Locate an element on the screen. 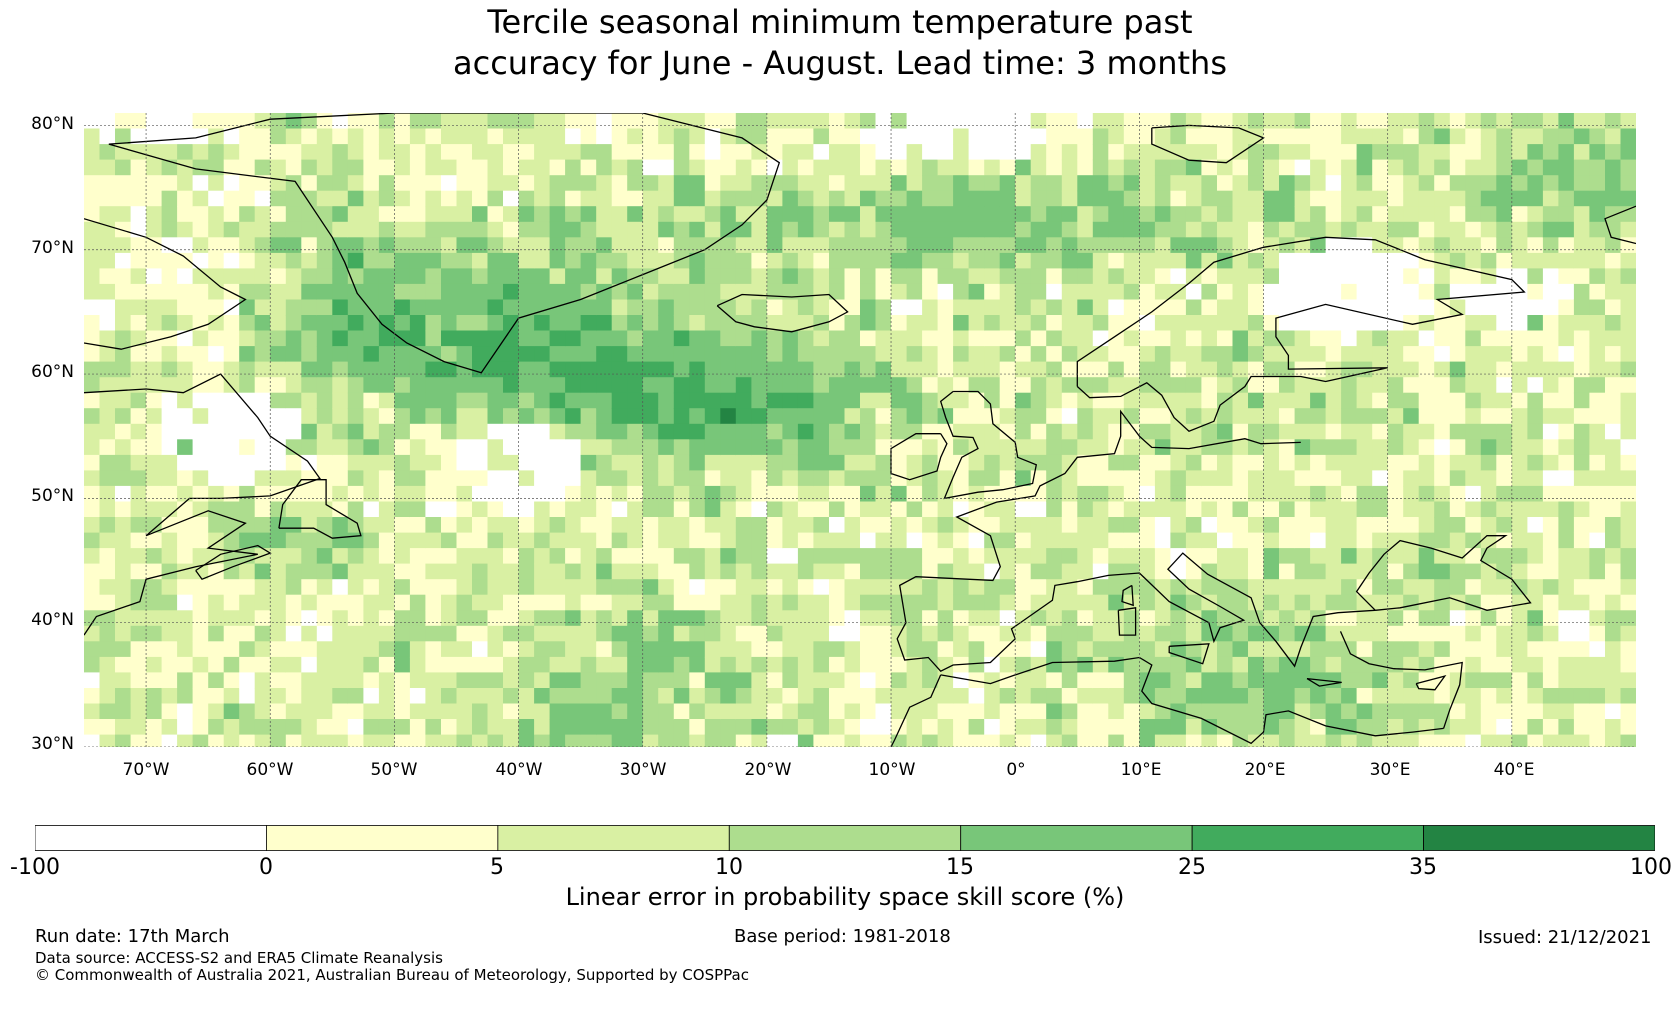  base-period: Base period: 1981-2018 is located at coordinates (842, 936).